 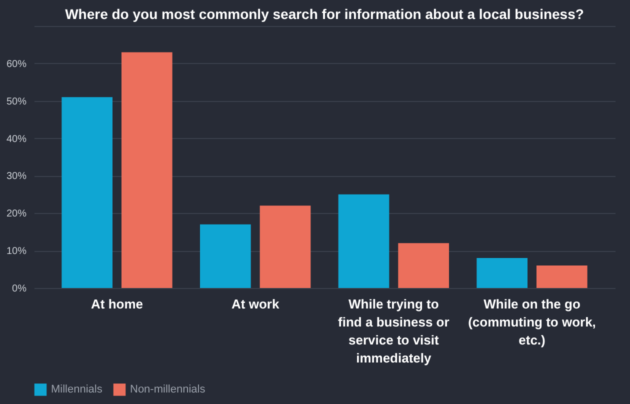 What do you see at coordinates (532, 322) in the screenshot?
I see `x-tick-label: While on the go (commuting to work, etc.)` at bounding box center [532, 322].